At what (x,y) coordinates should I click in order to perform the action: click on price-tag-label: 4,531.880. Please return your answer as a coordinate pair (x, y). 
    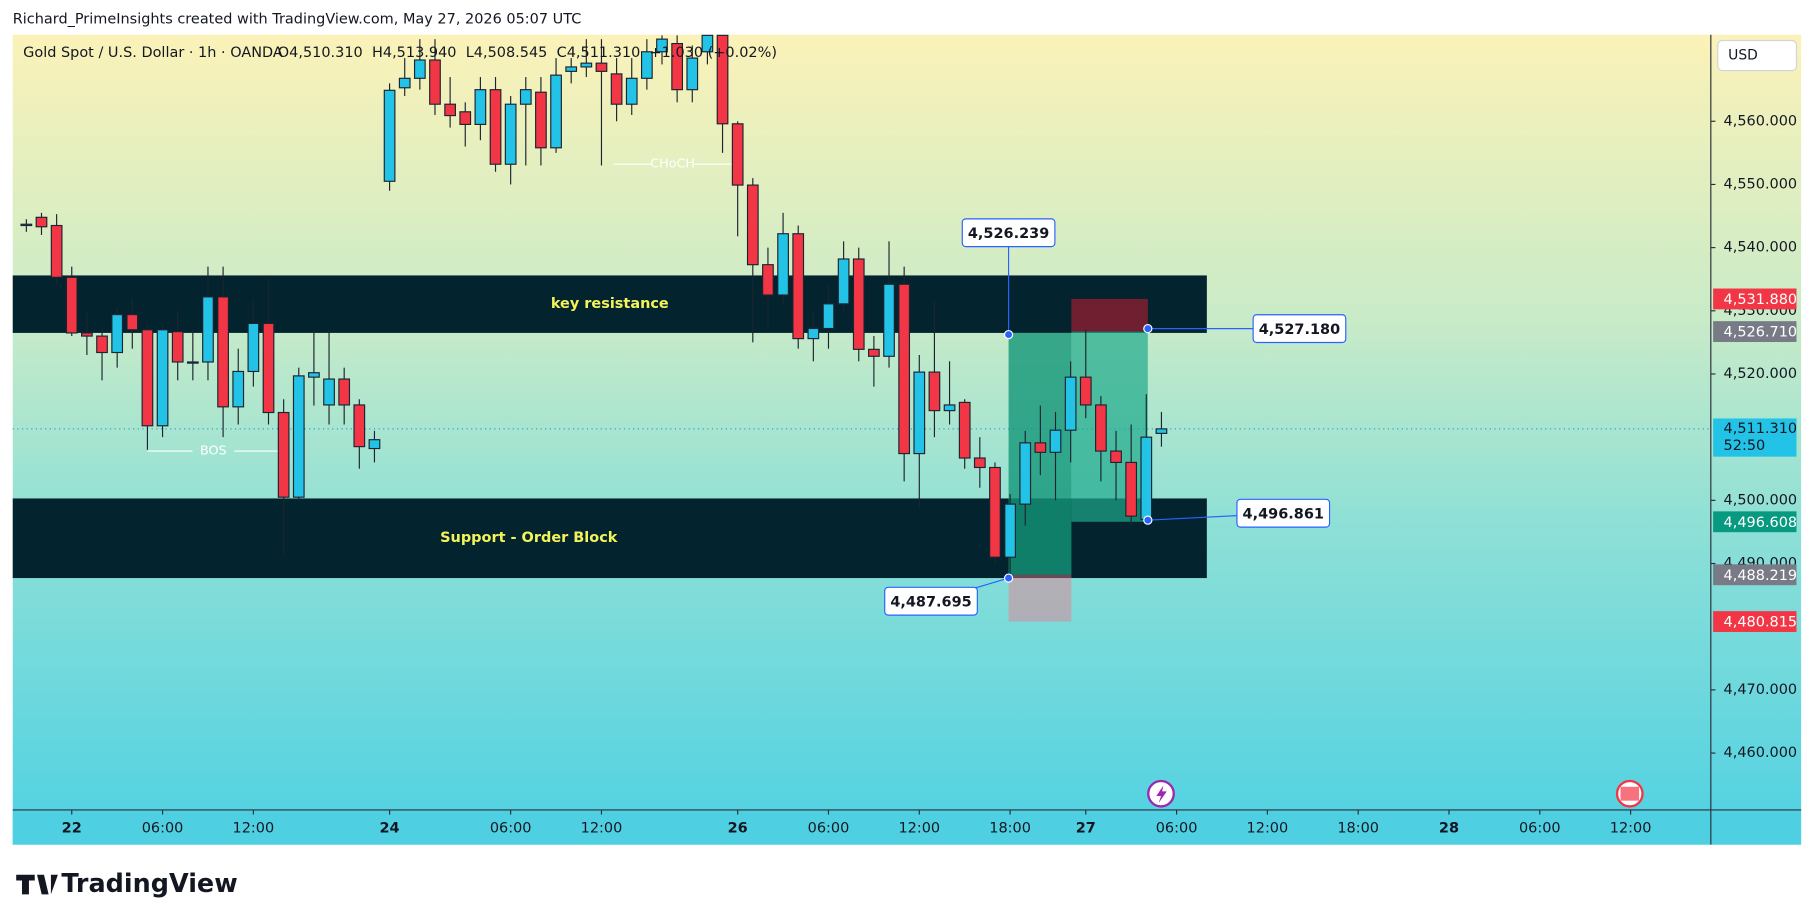
    Looking at the image, I should click on (1761, 300).